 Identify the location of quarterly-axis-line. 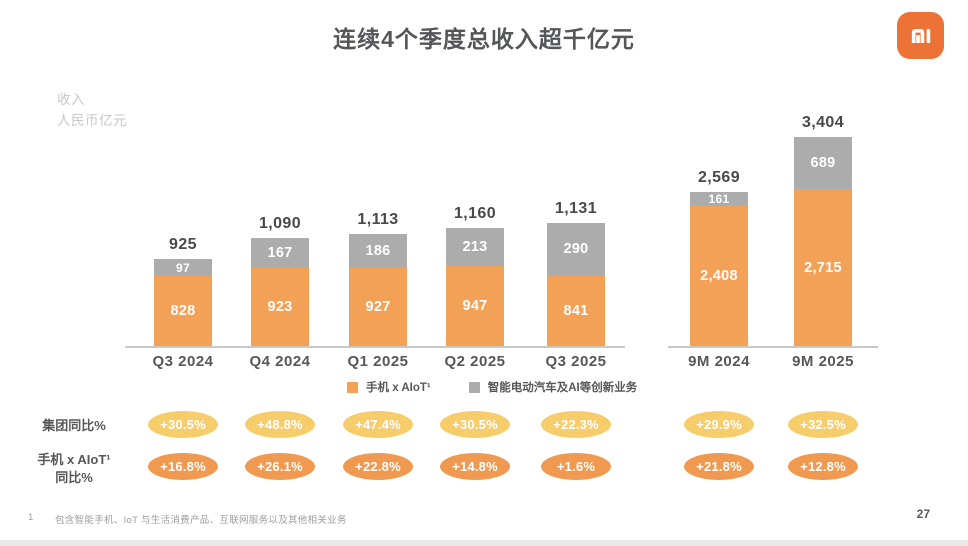
(375, 347).